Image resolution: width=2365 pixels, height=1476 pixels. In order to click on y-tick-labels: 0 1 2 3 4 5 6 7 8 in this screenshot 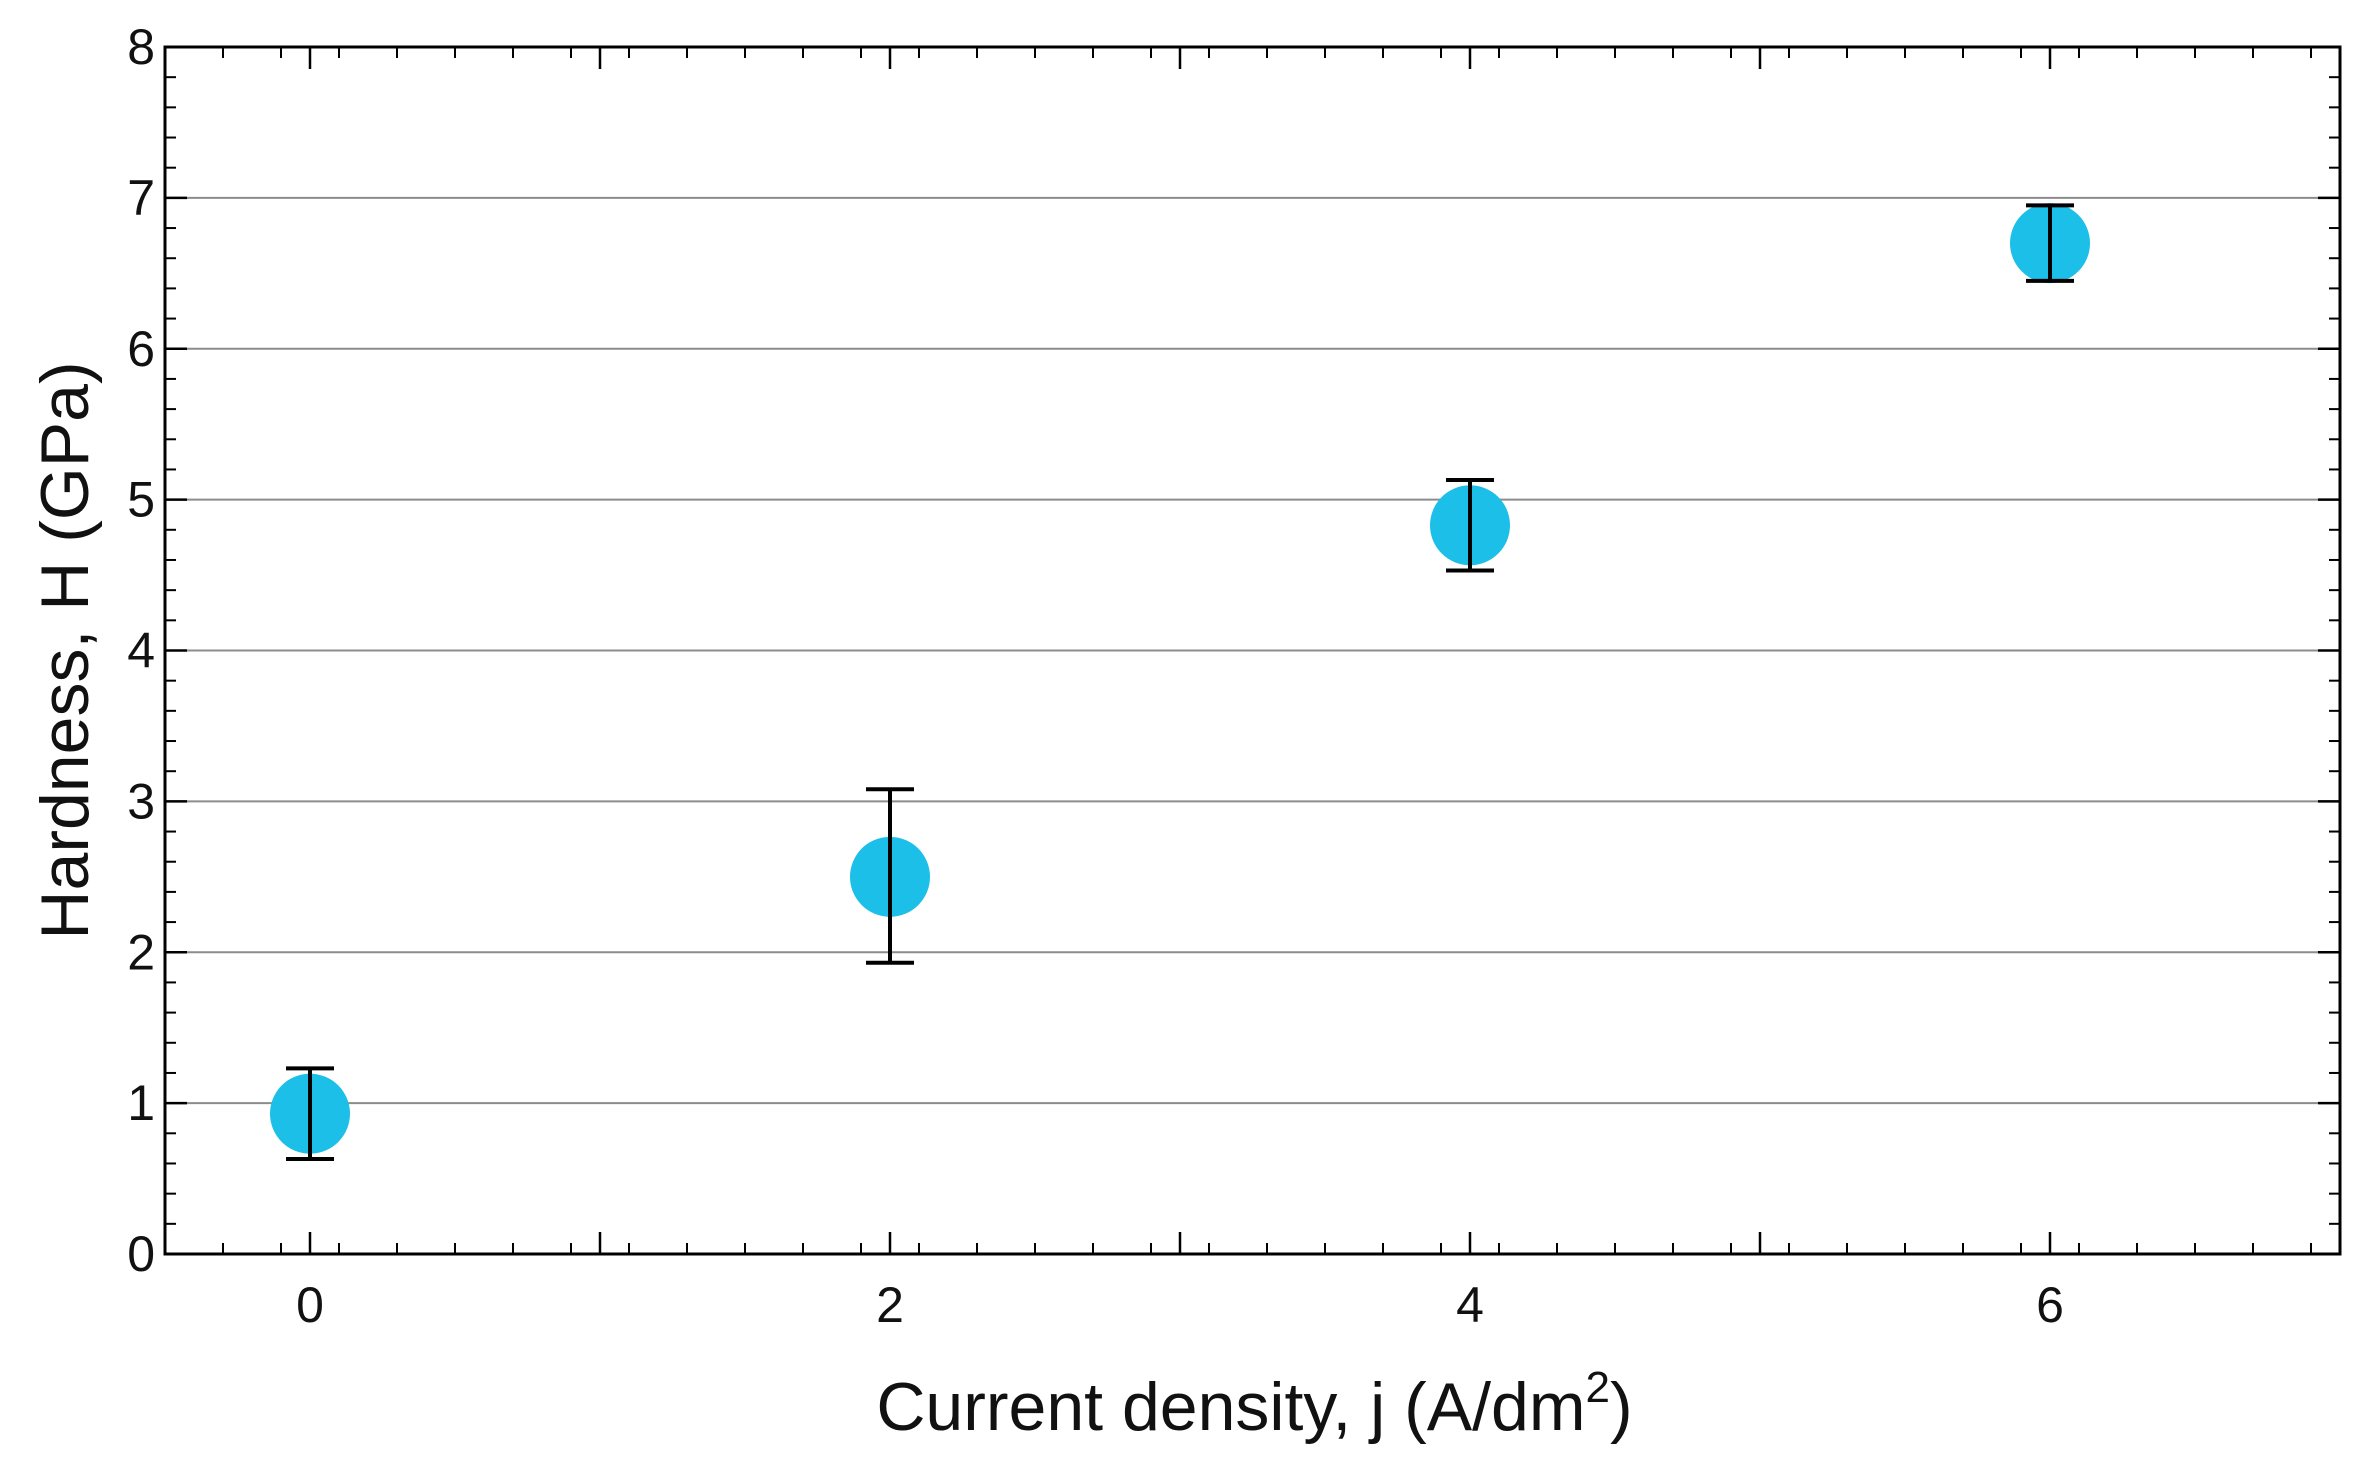, I will do `click(141, 650)`.